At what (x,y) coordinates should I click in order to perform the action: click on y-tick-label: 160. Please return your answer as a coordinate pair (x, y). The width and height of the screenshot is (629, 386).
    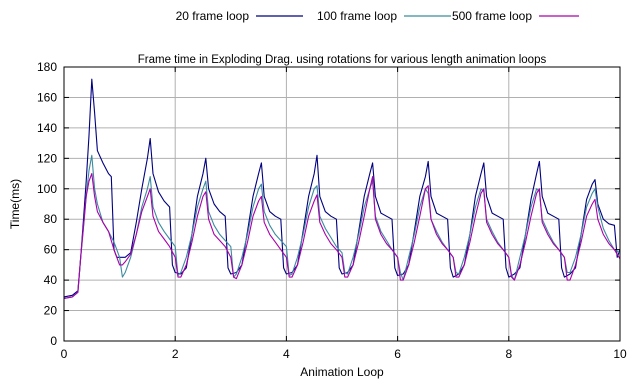
    Looking at the image, I should click on (47, 97).